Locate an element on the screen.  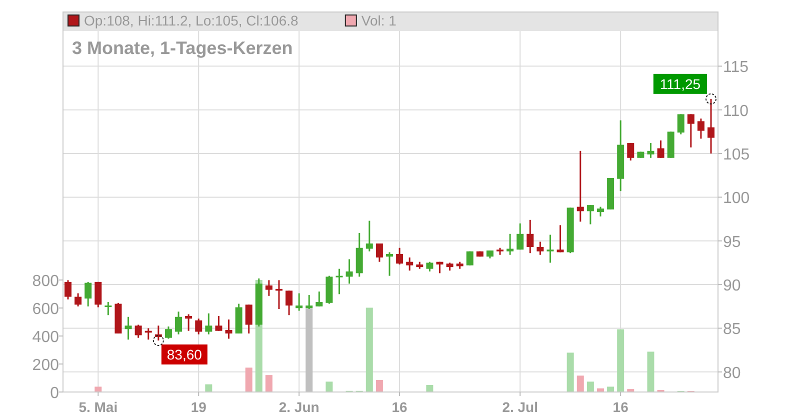
y2-tick-label: 95 is located at coordinates (732, 242).